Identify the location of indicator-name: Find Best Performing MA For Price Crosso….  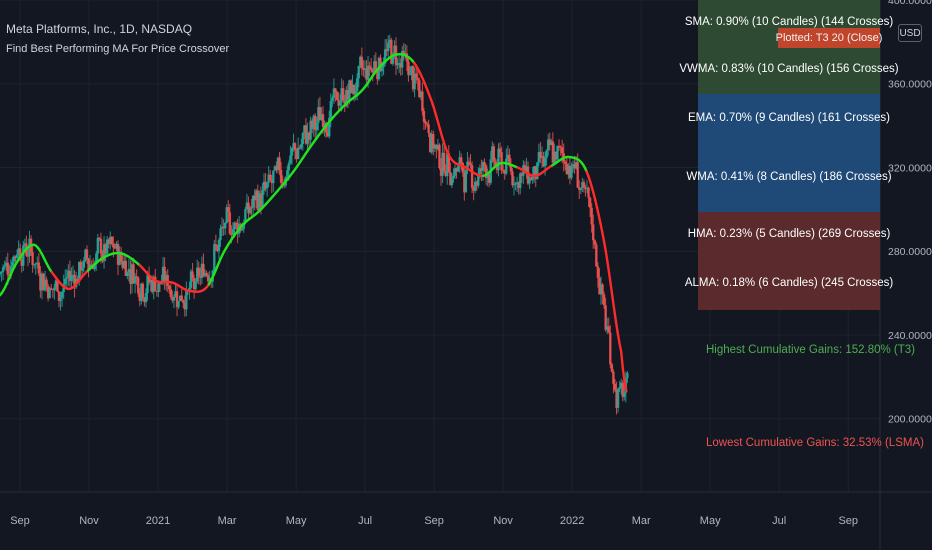
(118, 49).